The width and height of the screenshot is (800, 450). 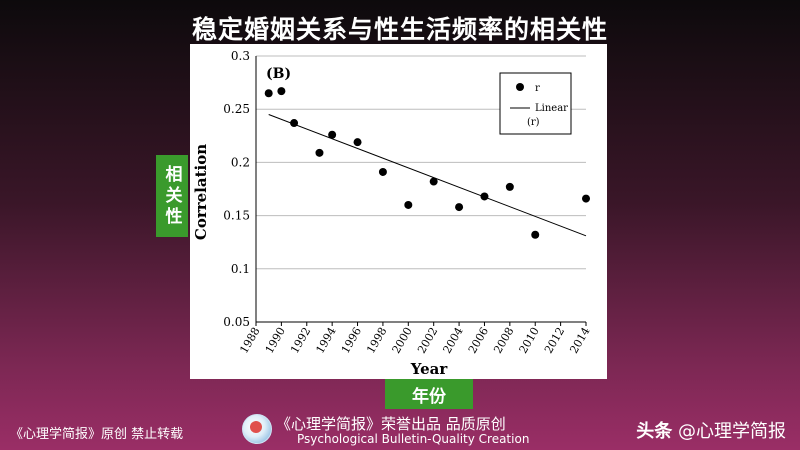 I want to click on y-tick-label: 0.3, so click(x=240, y=56).